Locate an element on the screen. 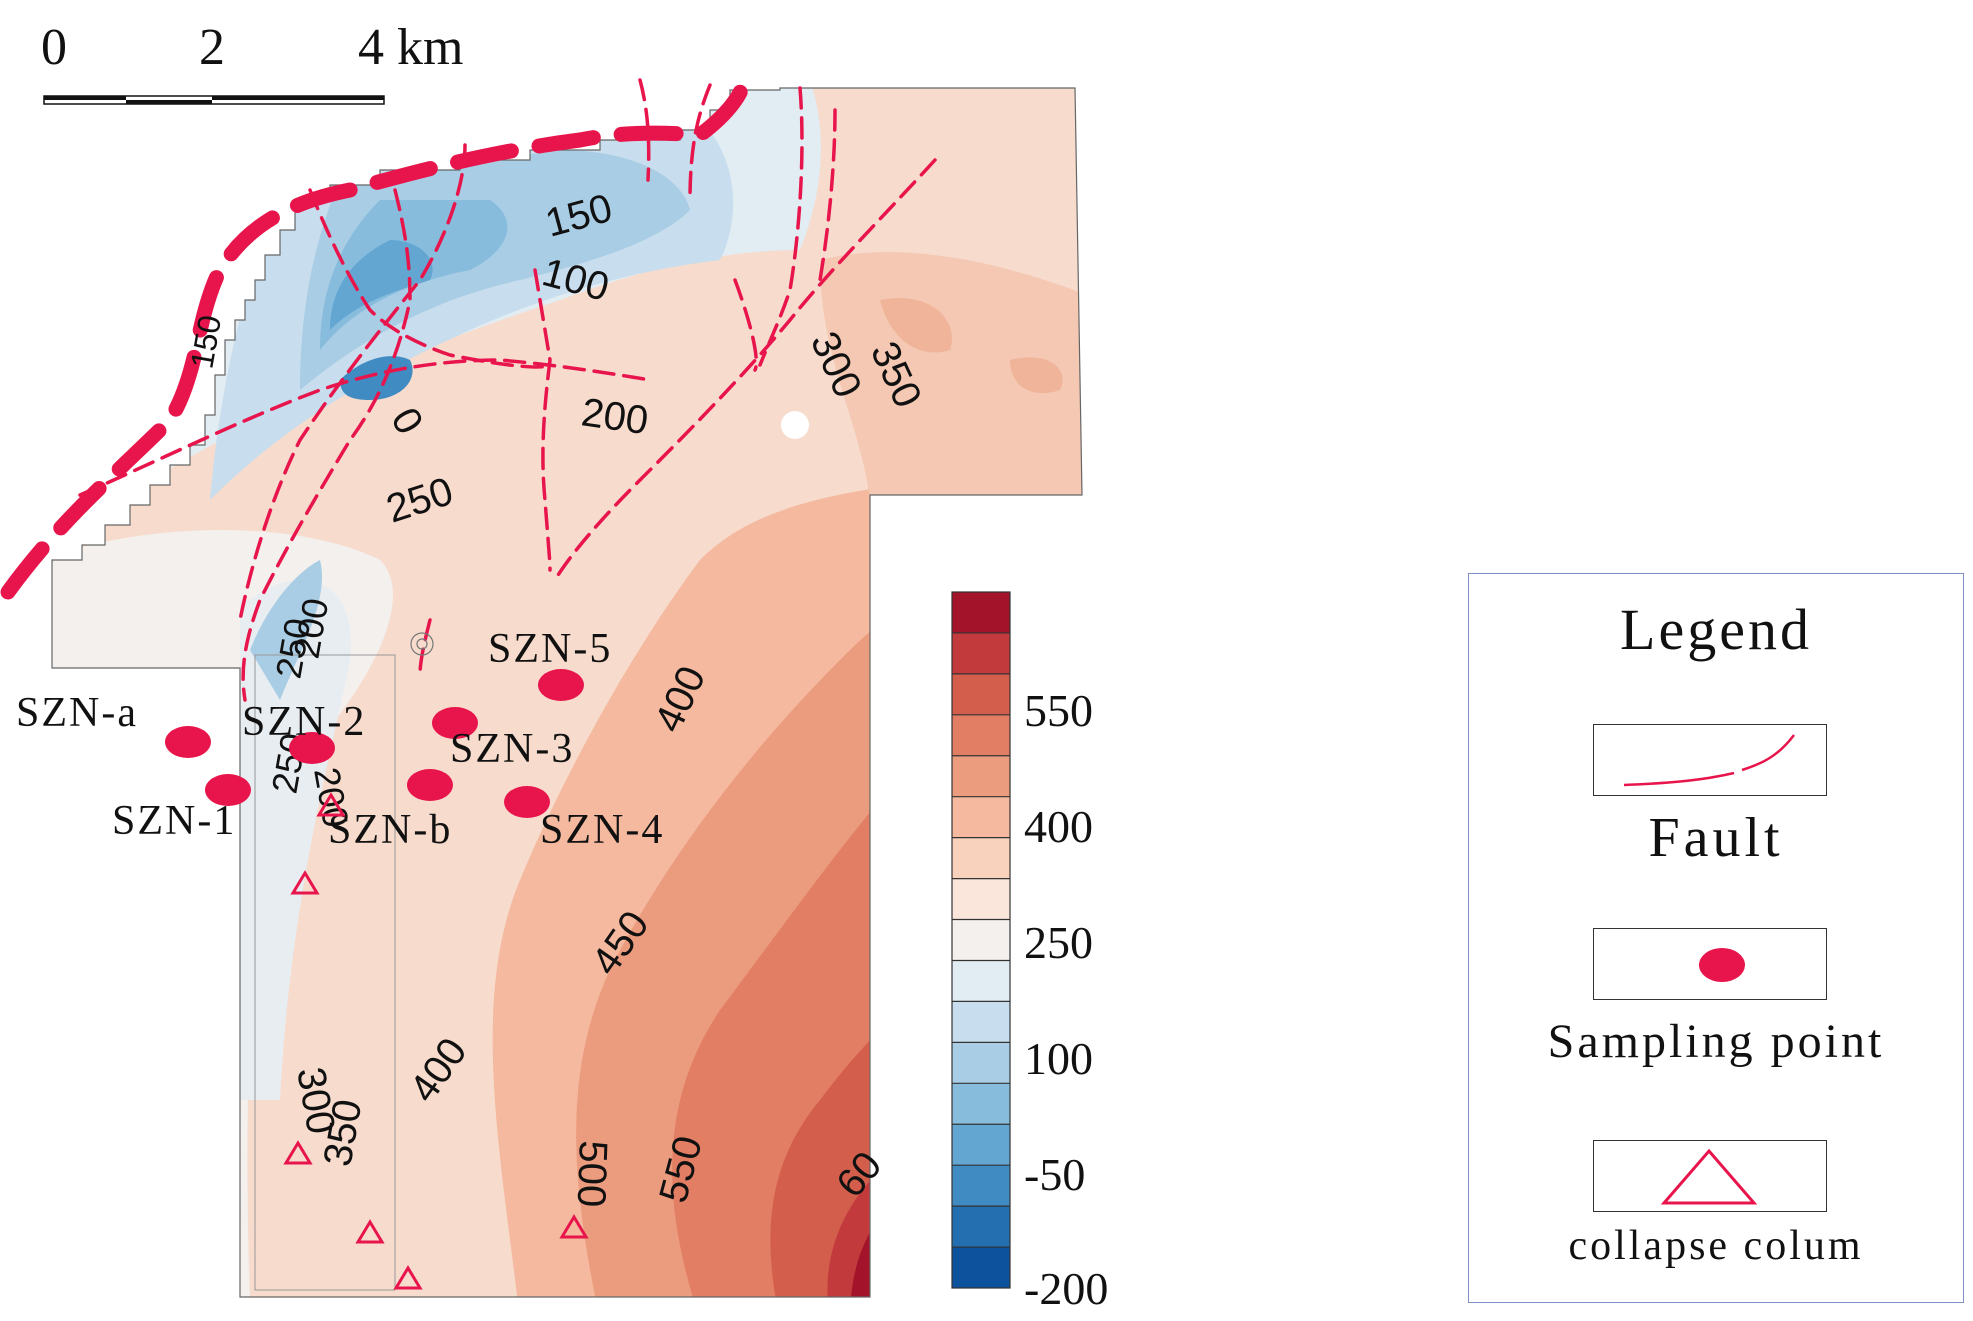  colorbar is located at coordinates (981, 940).